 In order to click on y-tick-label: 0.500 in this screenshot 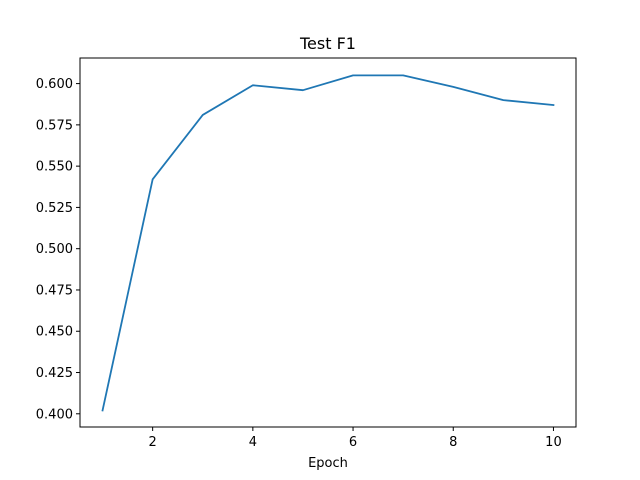, I will do `click(54, 249)`.